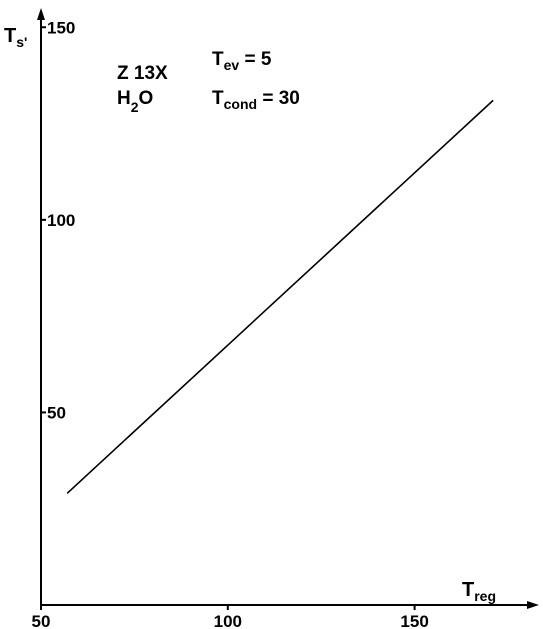 Image resolution: width=543 pixels, height=629 pixels. What do you see at coordinates (56, 412) in the screenshot?
I see `y-tick-label: 50` at bounding box center [56, 412].